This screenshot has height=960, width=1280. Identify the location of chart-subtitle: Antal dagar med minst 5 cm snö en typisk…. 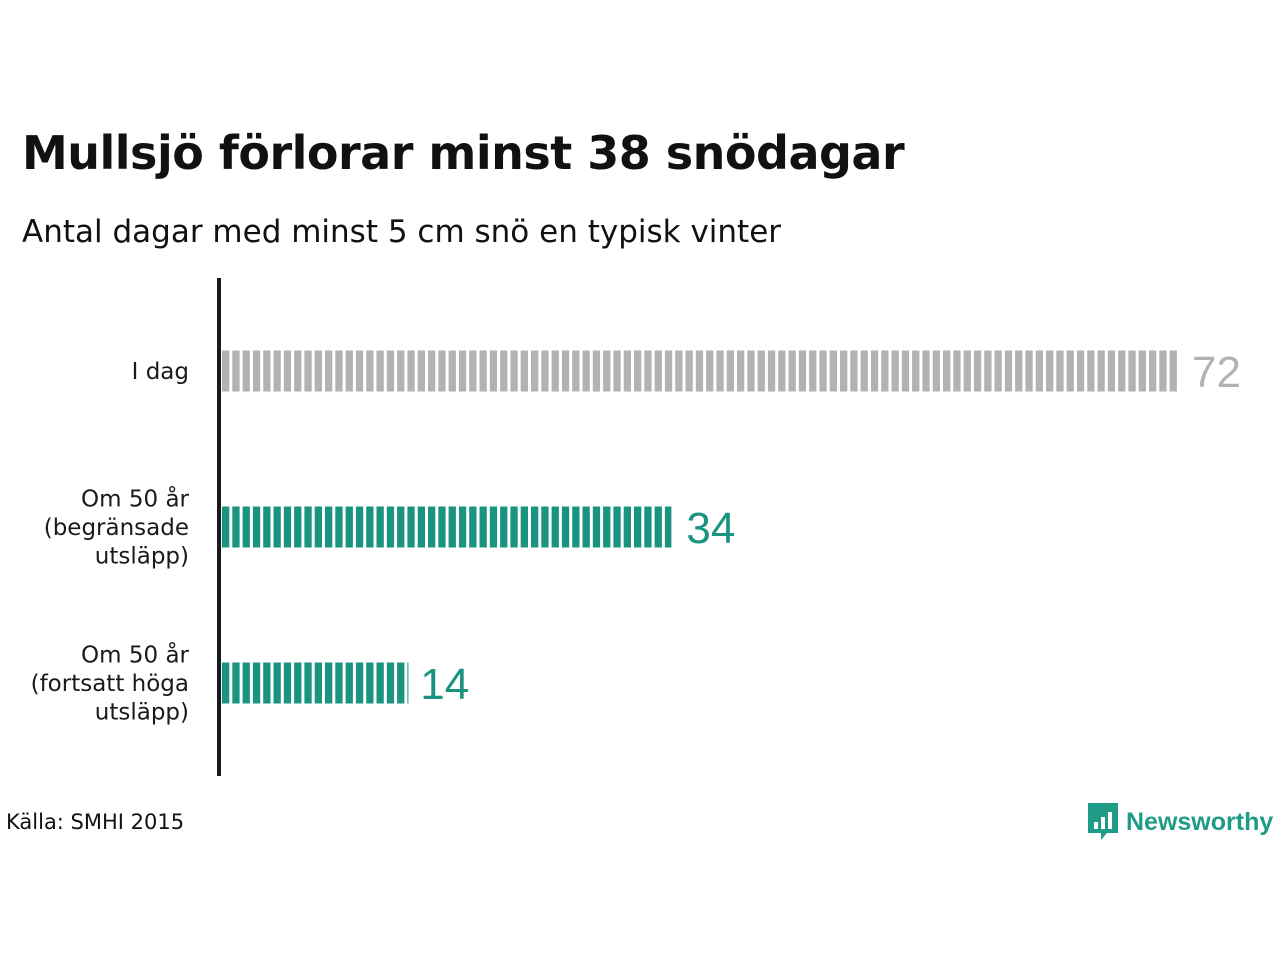
(402, 232).